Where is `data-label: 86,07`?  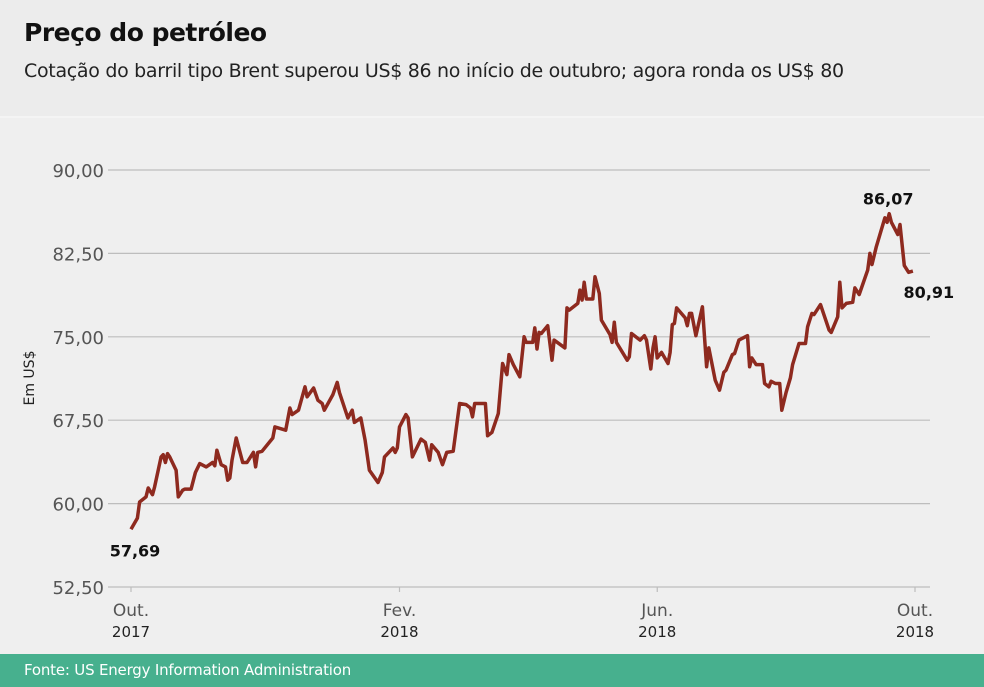 data-label: 86,07 is located at coordinates (888, 199).